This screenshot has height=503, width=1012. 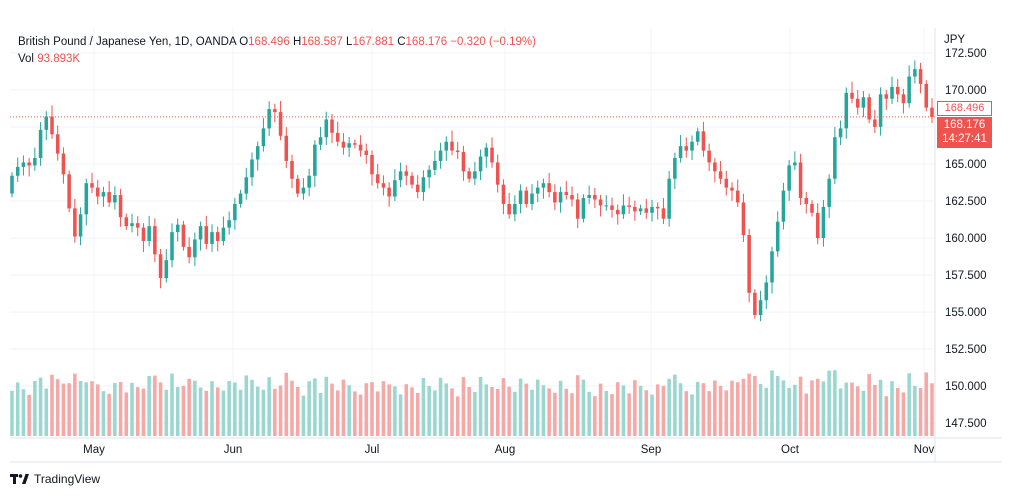 I want to click on open-value: 168.496, so click(x=269, y=42).